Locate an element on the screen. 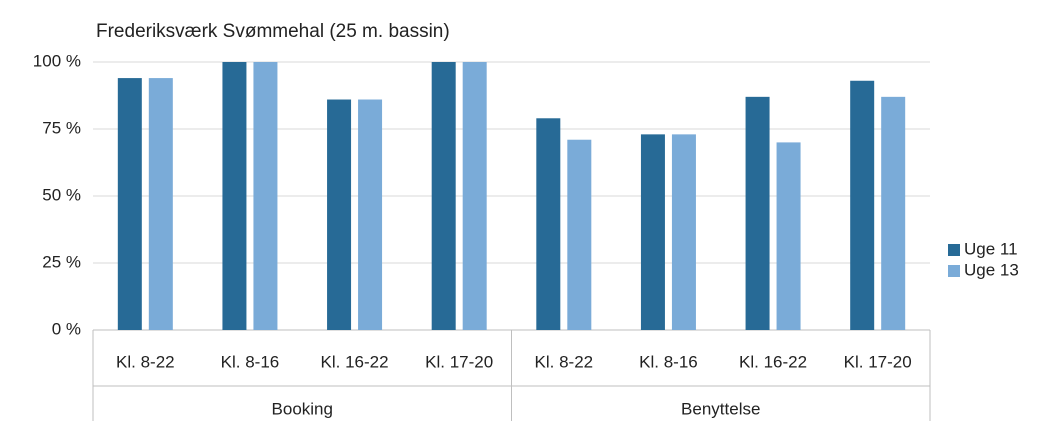 This screenshot has width=1064, height=421. group-label: Booking is located at coordinates (302, 408).